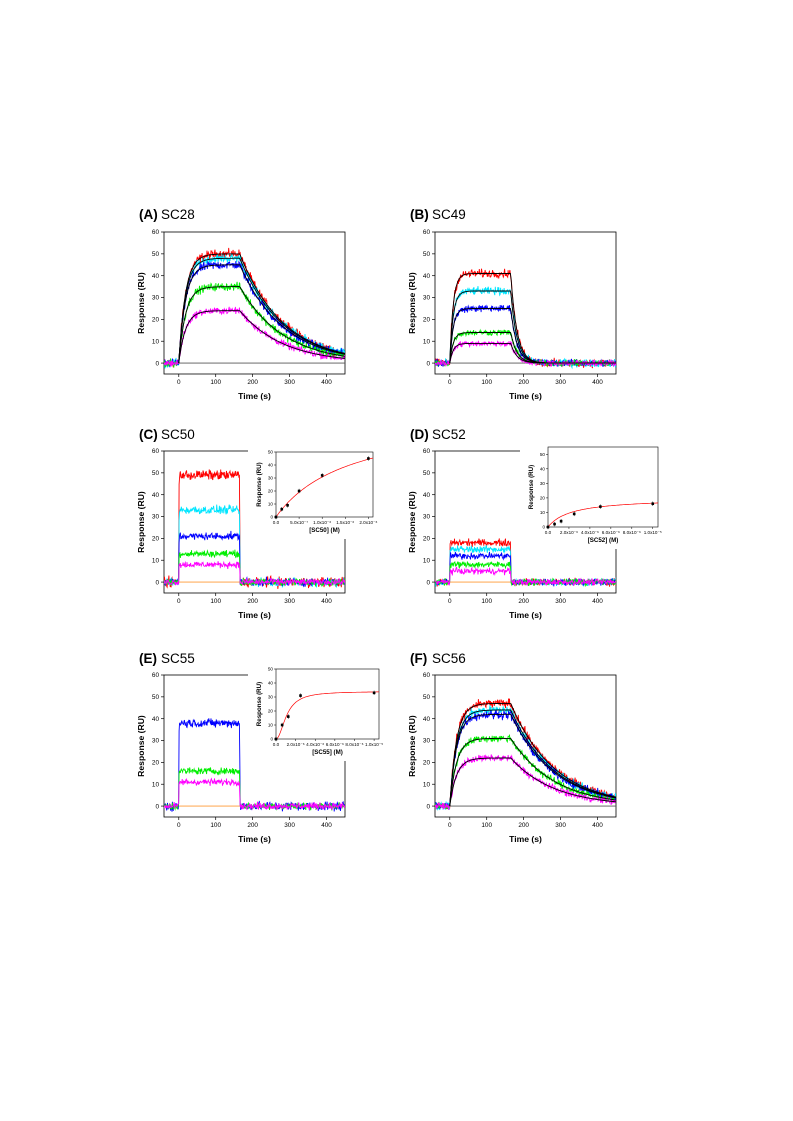 Image resolution: width=793 pixels, height=1121 pixels. What do you see at coordinates (335, 744) in the screenshot?
I see `inset-x-tick-label: 6.0x10⁻⁶` at bounding box center [335, 744].